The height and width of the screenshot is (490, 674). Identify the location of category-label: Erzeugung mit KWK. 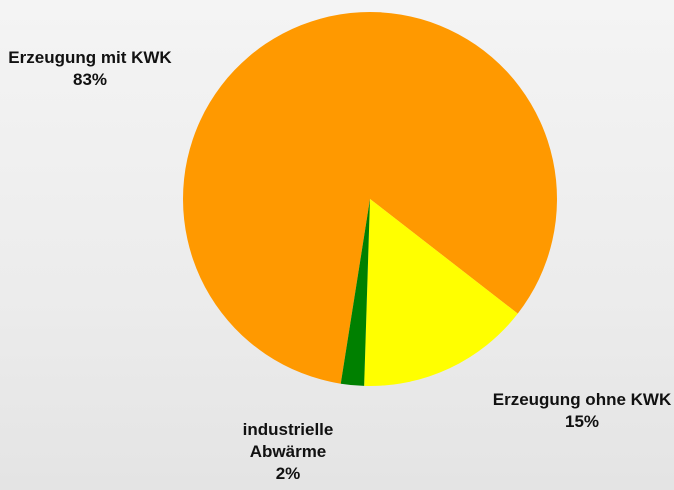
(90, 57).